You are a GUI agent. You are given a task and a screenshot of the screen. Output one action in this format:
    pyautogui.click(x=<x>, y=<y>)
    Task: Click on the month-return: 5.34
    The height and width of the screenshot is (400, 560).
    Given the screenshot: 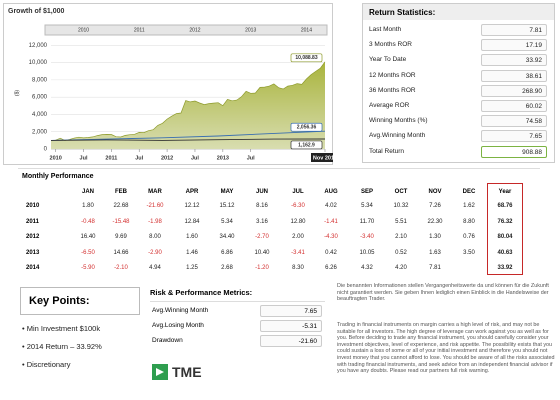 What is the action you would take?
    pyautogui.click(x=227, y=221)
    